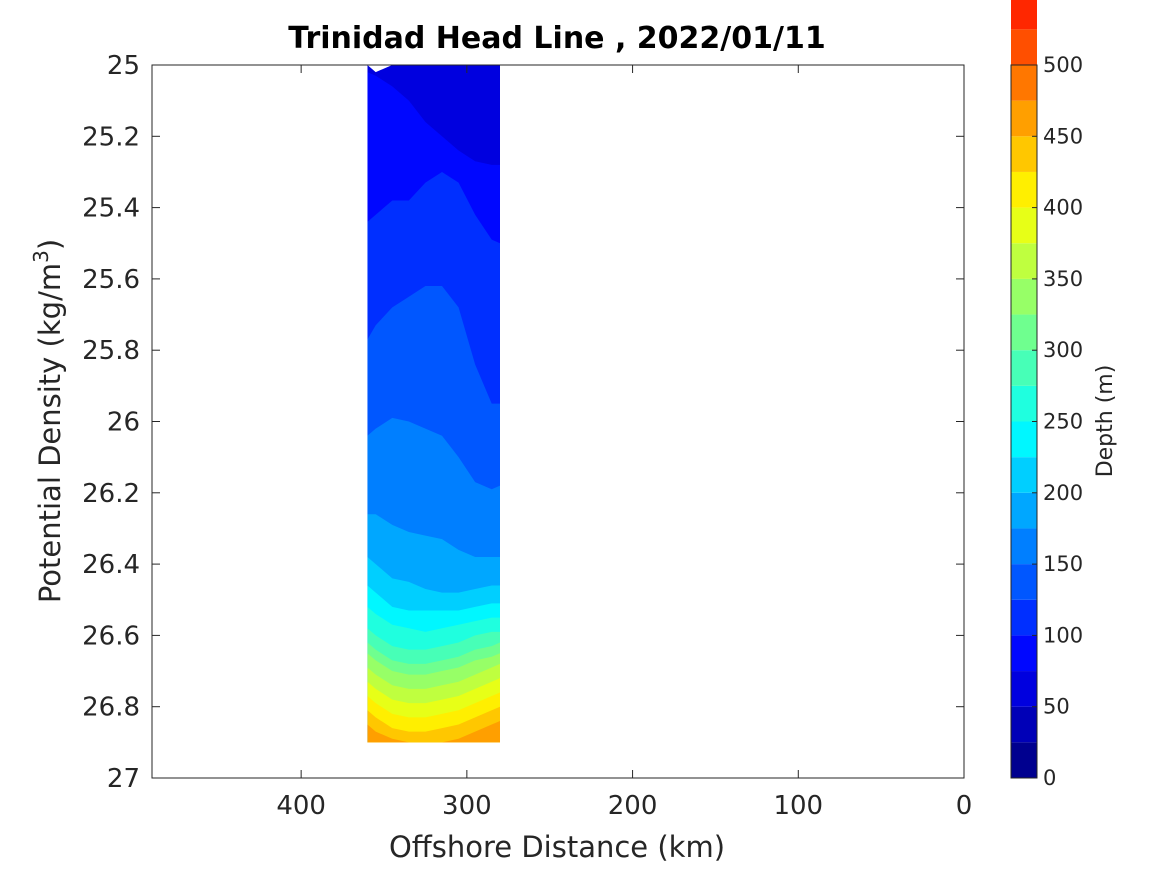  Describe the element at coordinates (557, 847) in the screenshot. I see `x-axis-label: Offshore Distance (km)` at that location.